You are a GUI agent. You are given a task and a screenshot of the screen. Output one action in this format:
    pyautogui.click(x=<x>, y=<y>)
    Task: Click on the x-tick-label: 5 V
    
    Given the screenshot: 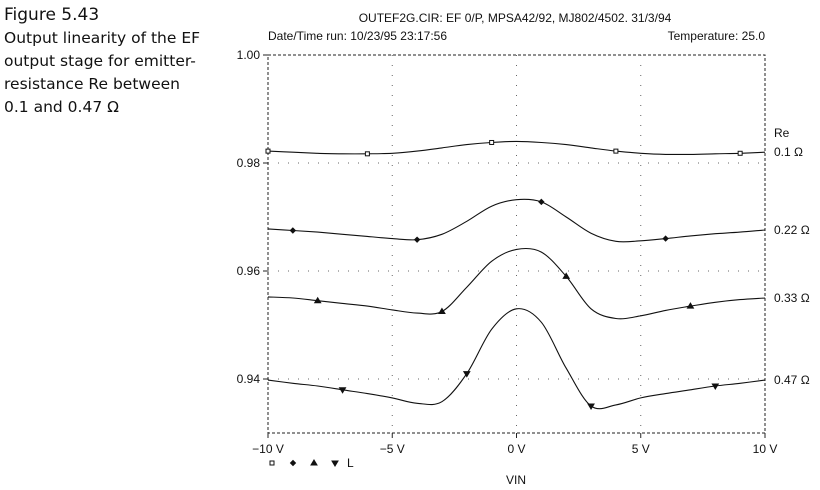 What is the action you would take?
    pyautogui.click(x=641, y=449)
    